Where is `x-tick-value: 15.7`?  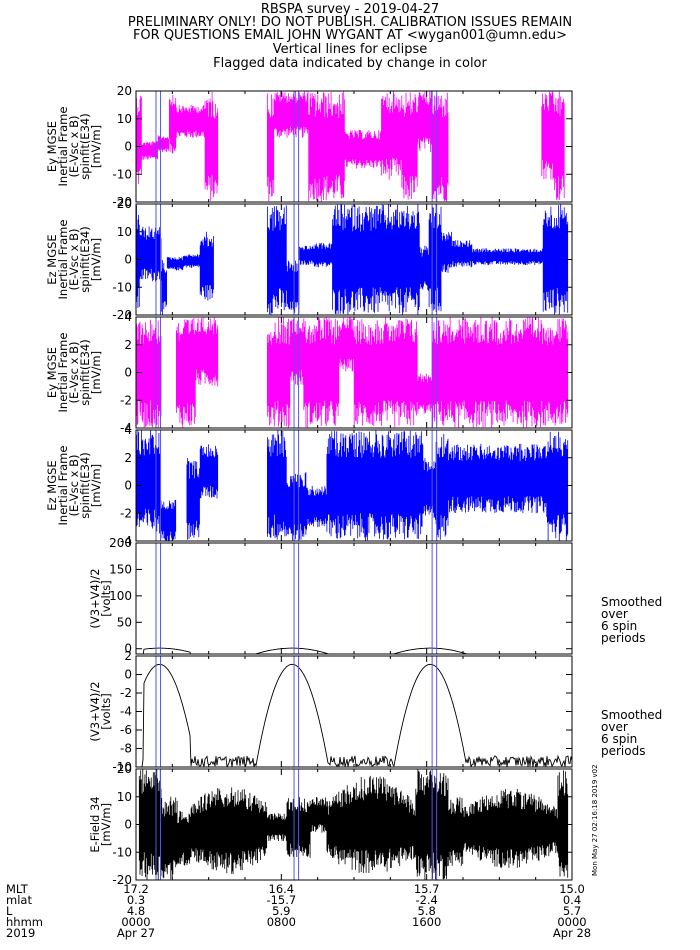
x-tick-value: 15.7 is located at coordinates (427, 889).